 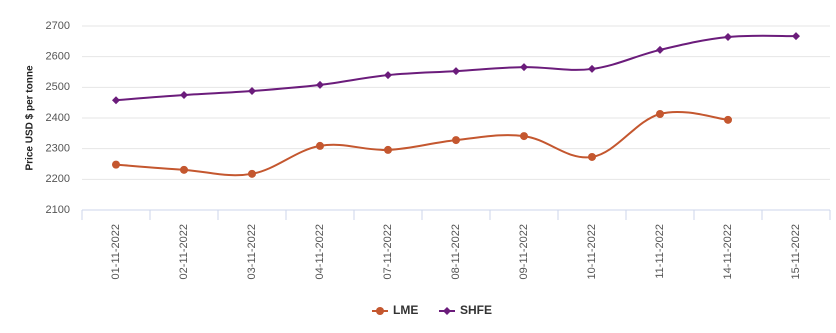 What do you see at coordinates (592, 251) in the screenshot?
I see `x-tick-label: 10-11-2022` at bounding box center [592, 251].